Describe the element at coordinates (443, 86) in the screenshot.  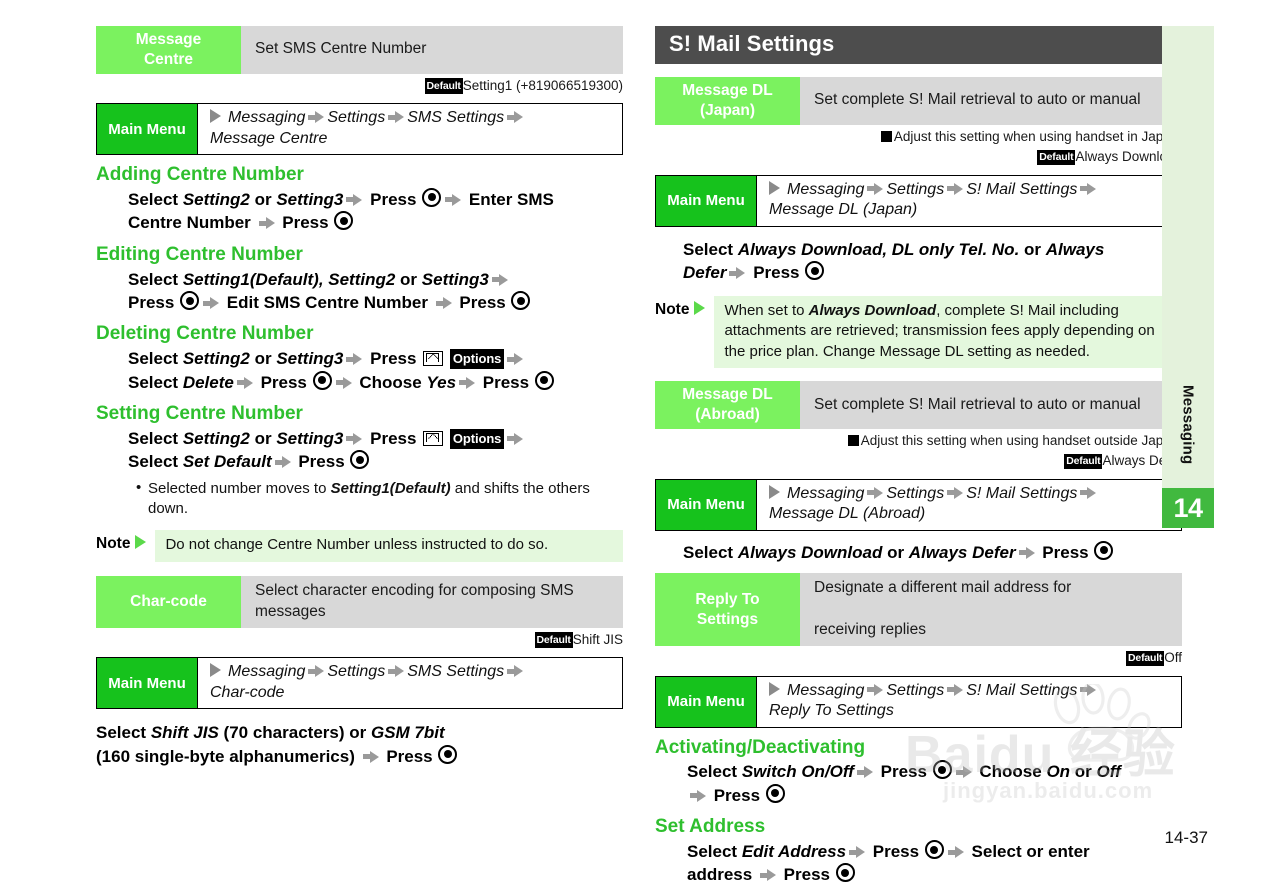
I see `default-badge: Default` at that location.